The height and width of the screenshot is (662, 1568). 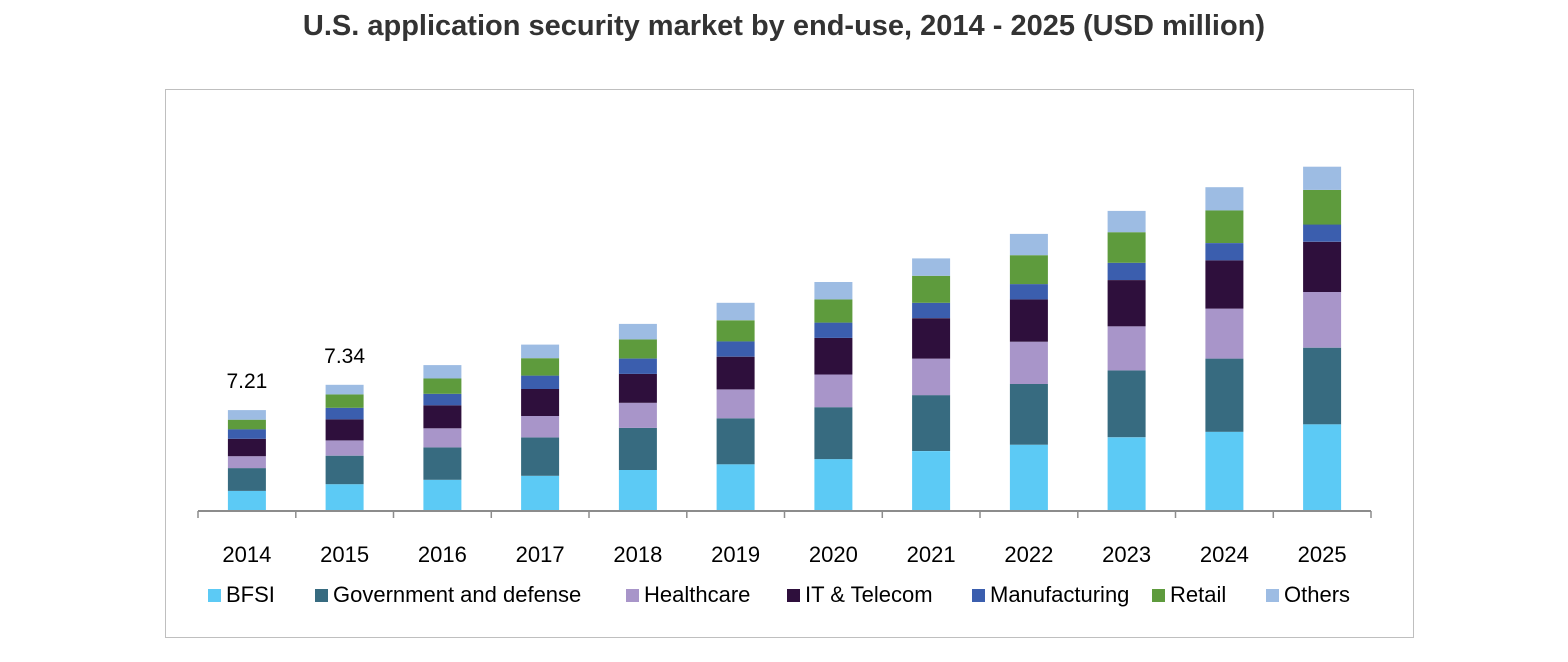 What do you see at coordinates (344, 356) in the screenshot?
I see `data-label-2015: 7.34` at bounding box center [344, 356].